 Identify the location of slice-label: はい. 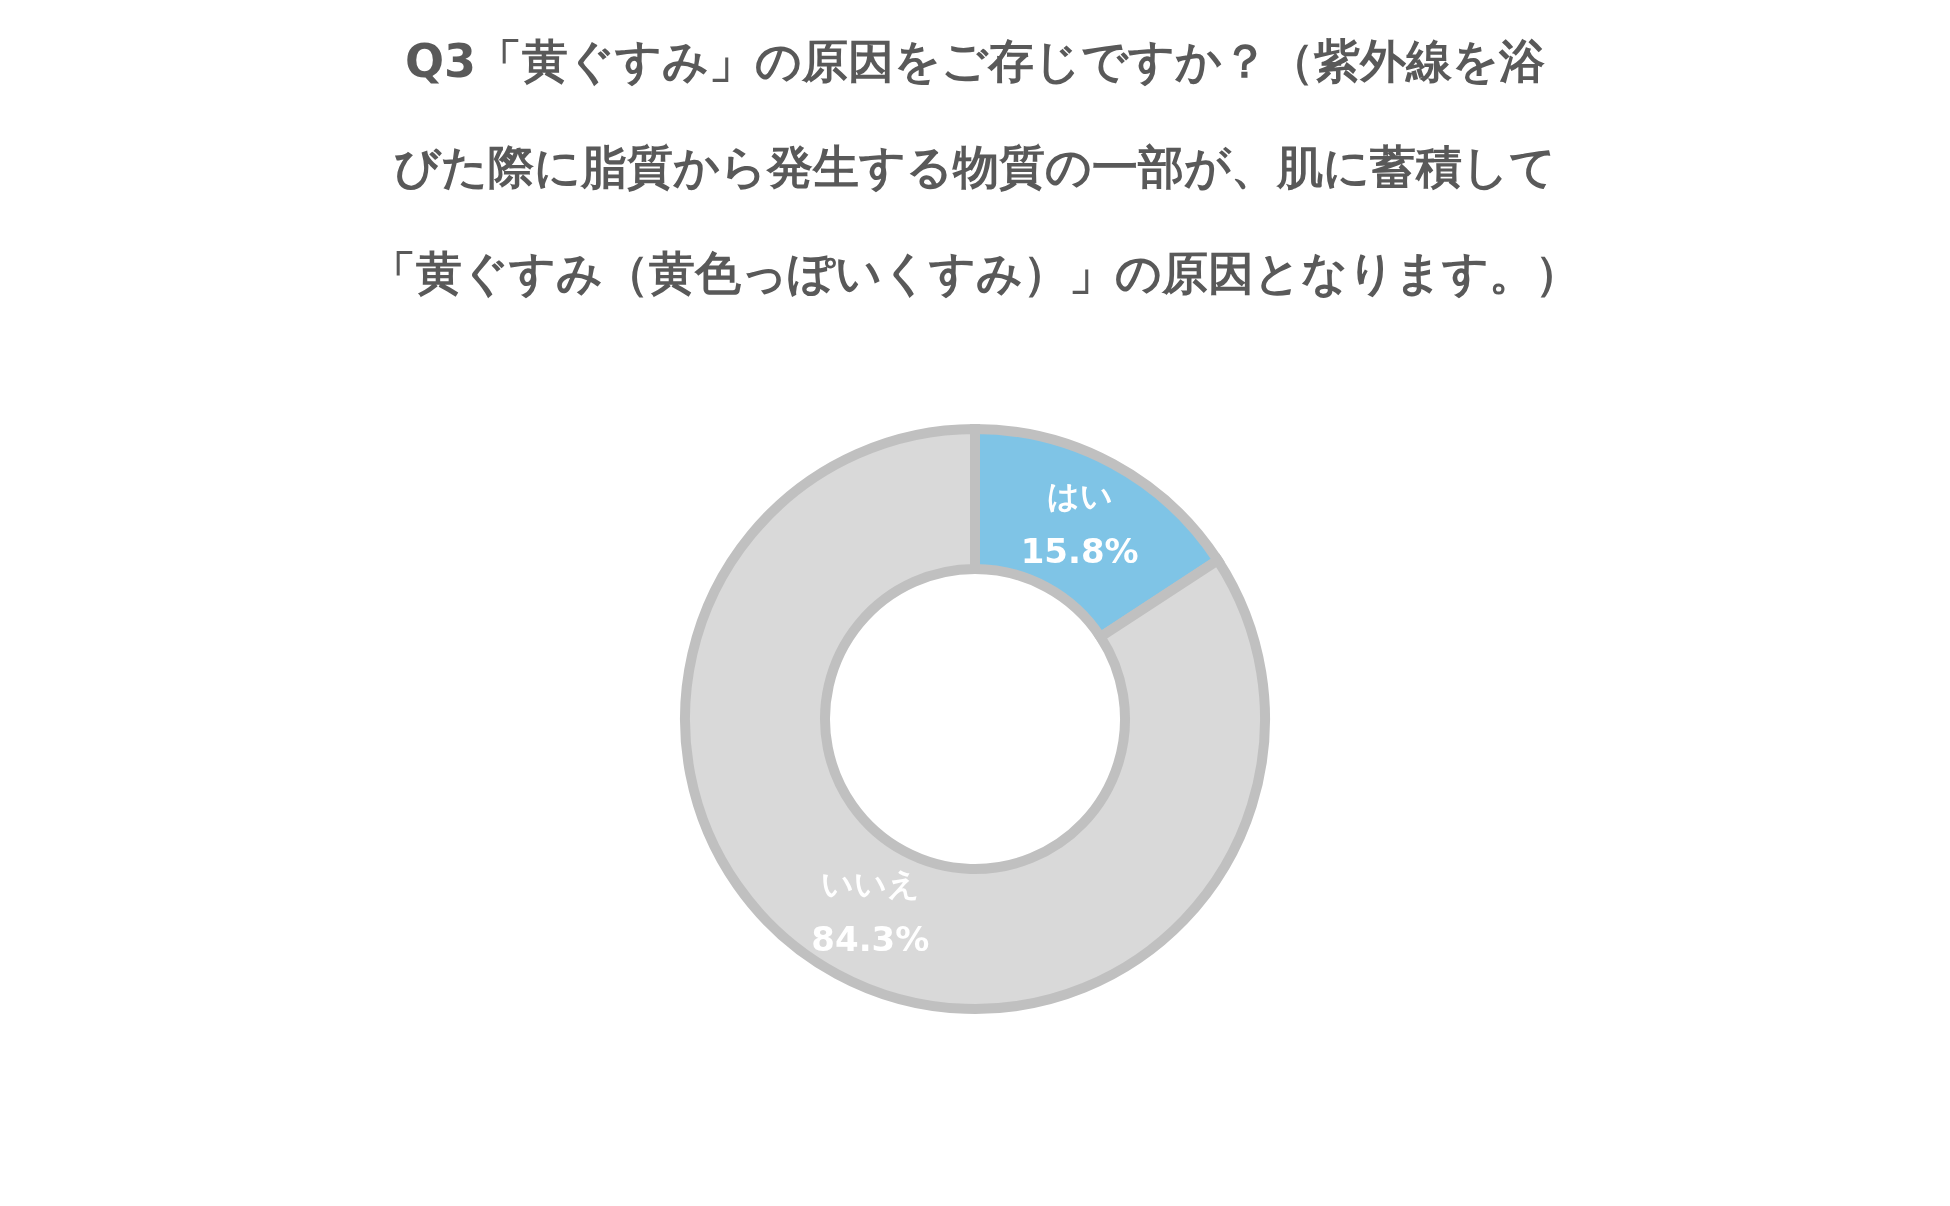
(1079, 496).